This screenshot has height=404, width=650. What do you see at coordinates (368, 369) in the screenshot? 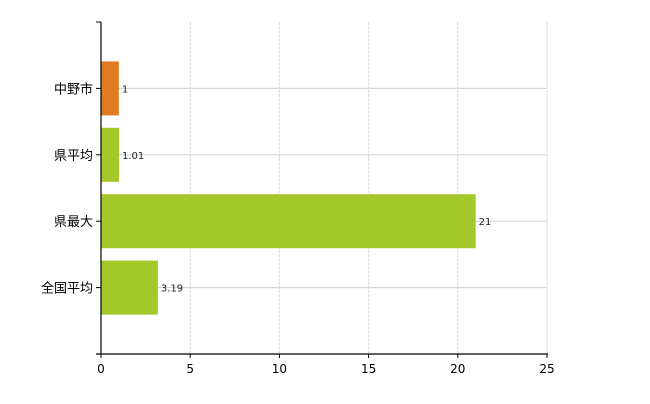
I see `x-tick-label: 15` at bounding box center [368, 369].